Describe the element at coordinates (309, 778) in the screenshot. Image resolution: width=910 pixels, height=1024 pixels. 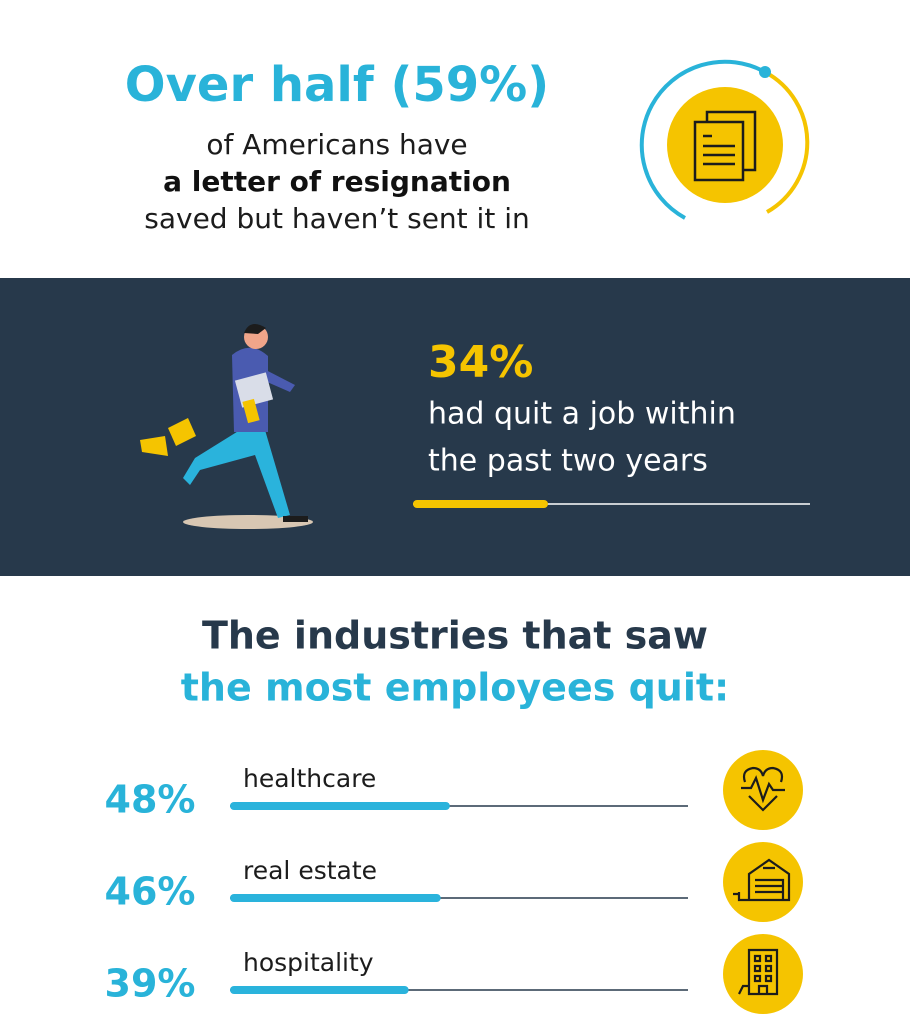
I see `industry-name: healthcare` at that location.